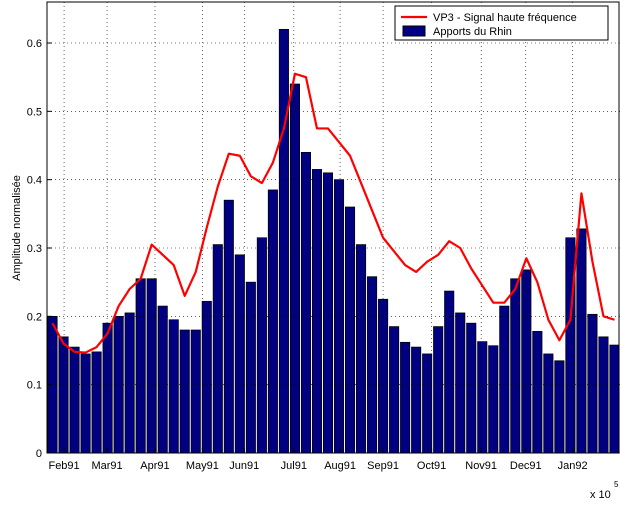 This screenshot has height=509, width=620. I want to click on x-tick-label: Jun91, so click(244, 466).